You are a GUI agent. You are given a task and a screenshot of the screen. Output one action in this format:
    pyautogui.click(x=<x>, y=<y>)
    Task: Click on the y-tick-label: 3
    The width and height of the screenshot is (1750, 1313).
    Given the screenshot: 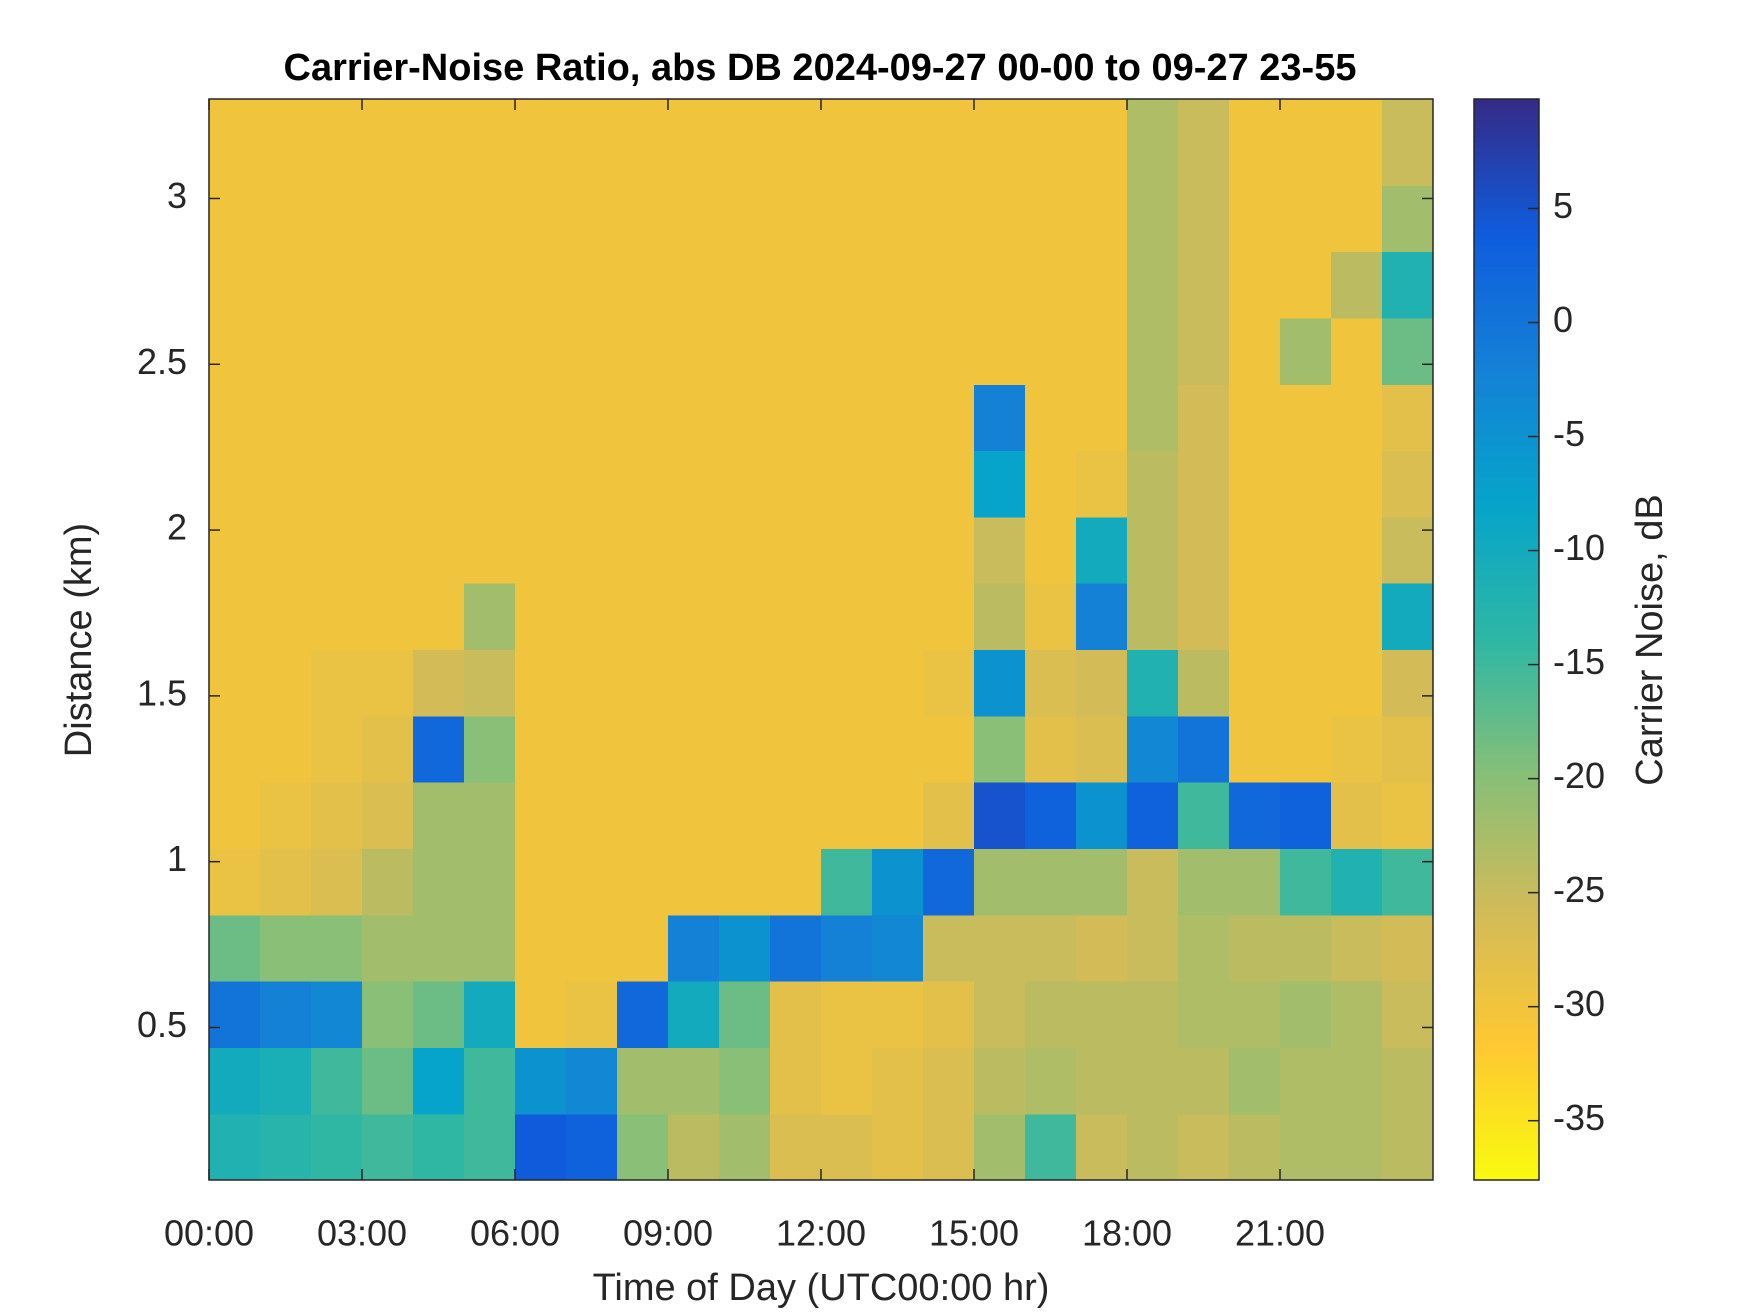 What is the action you would take?
    pyautogui.click(x=177, y=195)
    